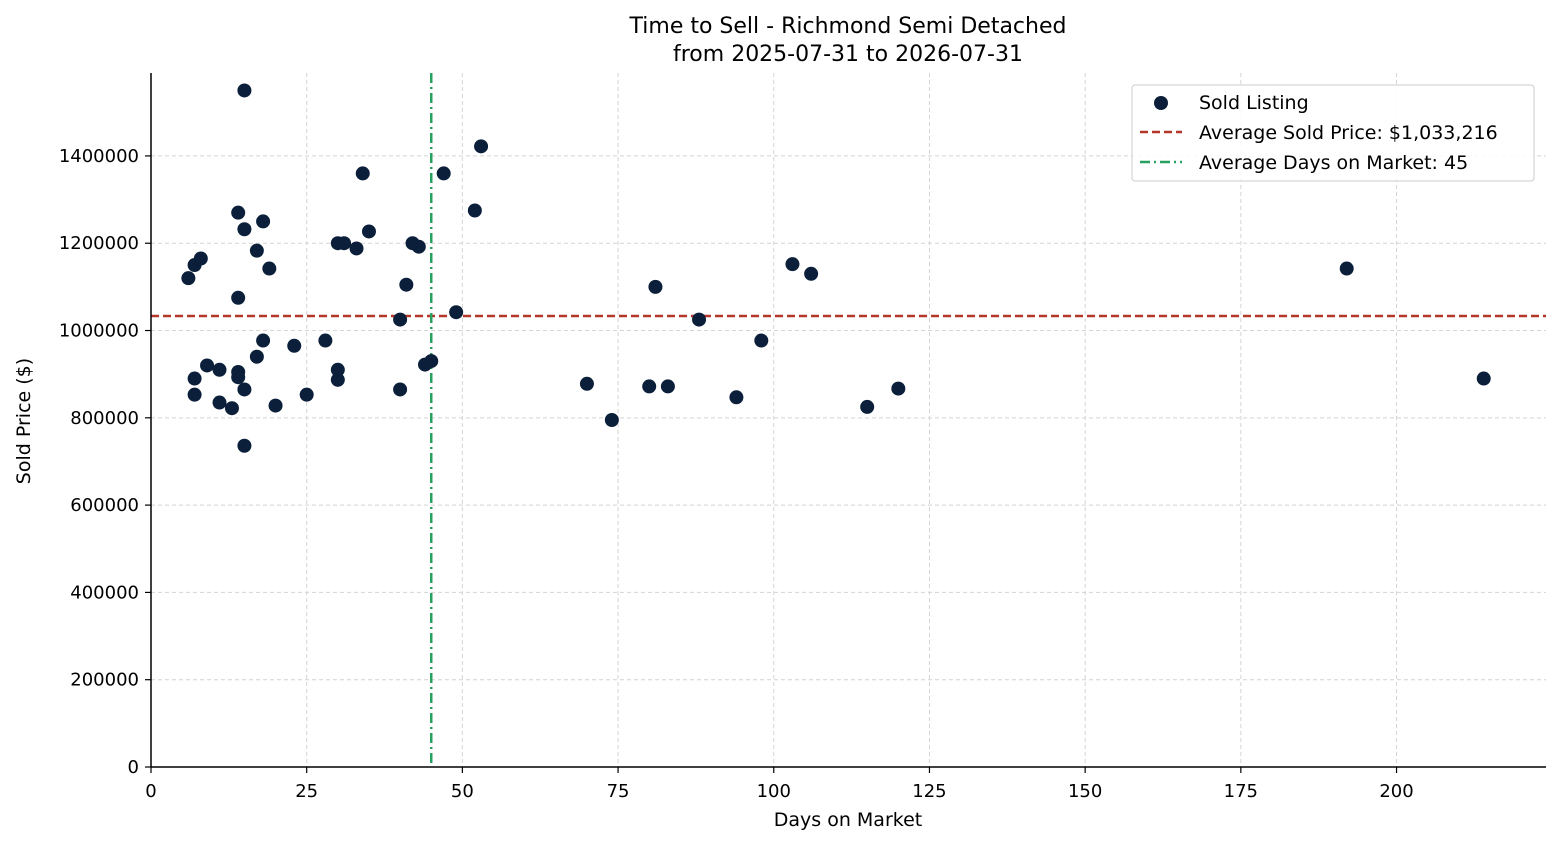 Image resolution: width=1560 pixels, height=845 pixels. I want to click on y-tick-label-1: 200000, so click(104, 680).